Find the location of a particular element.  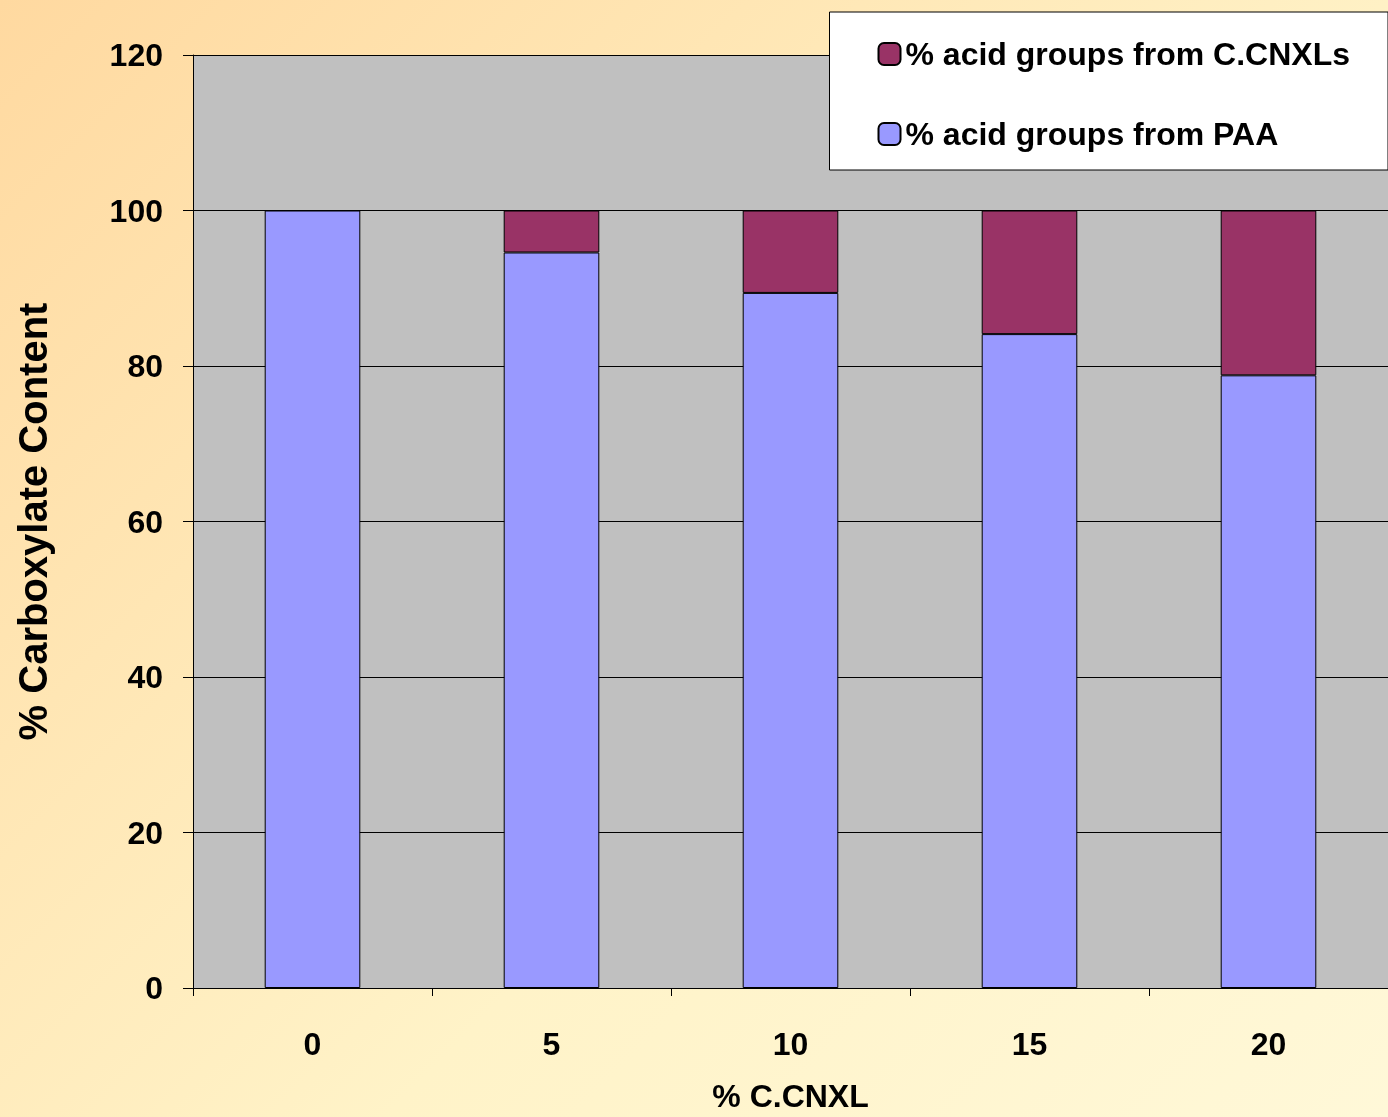

x-tick-label: 15 is located at coordinates (1029, 1044).